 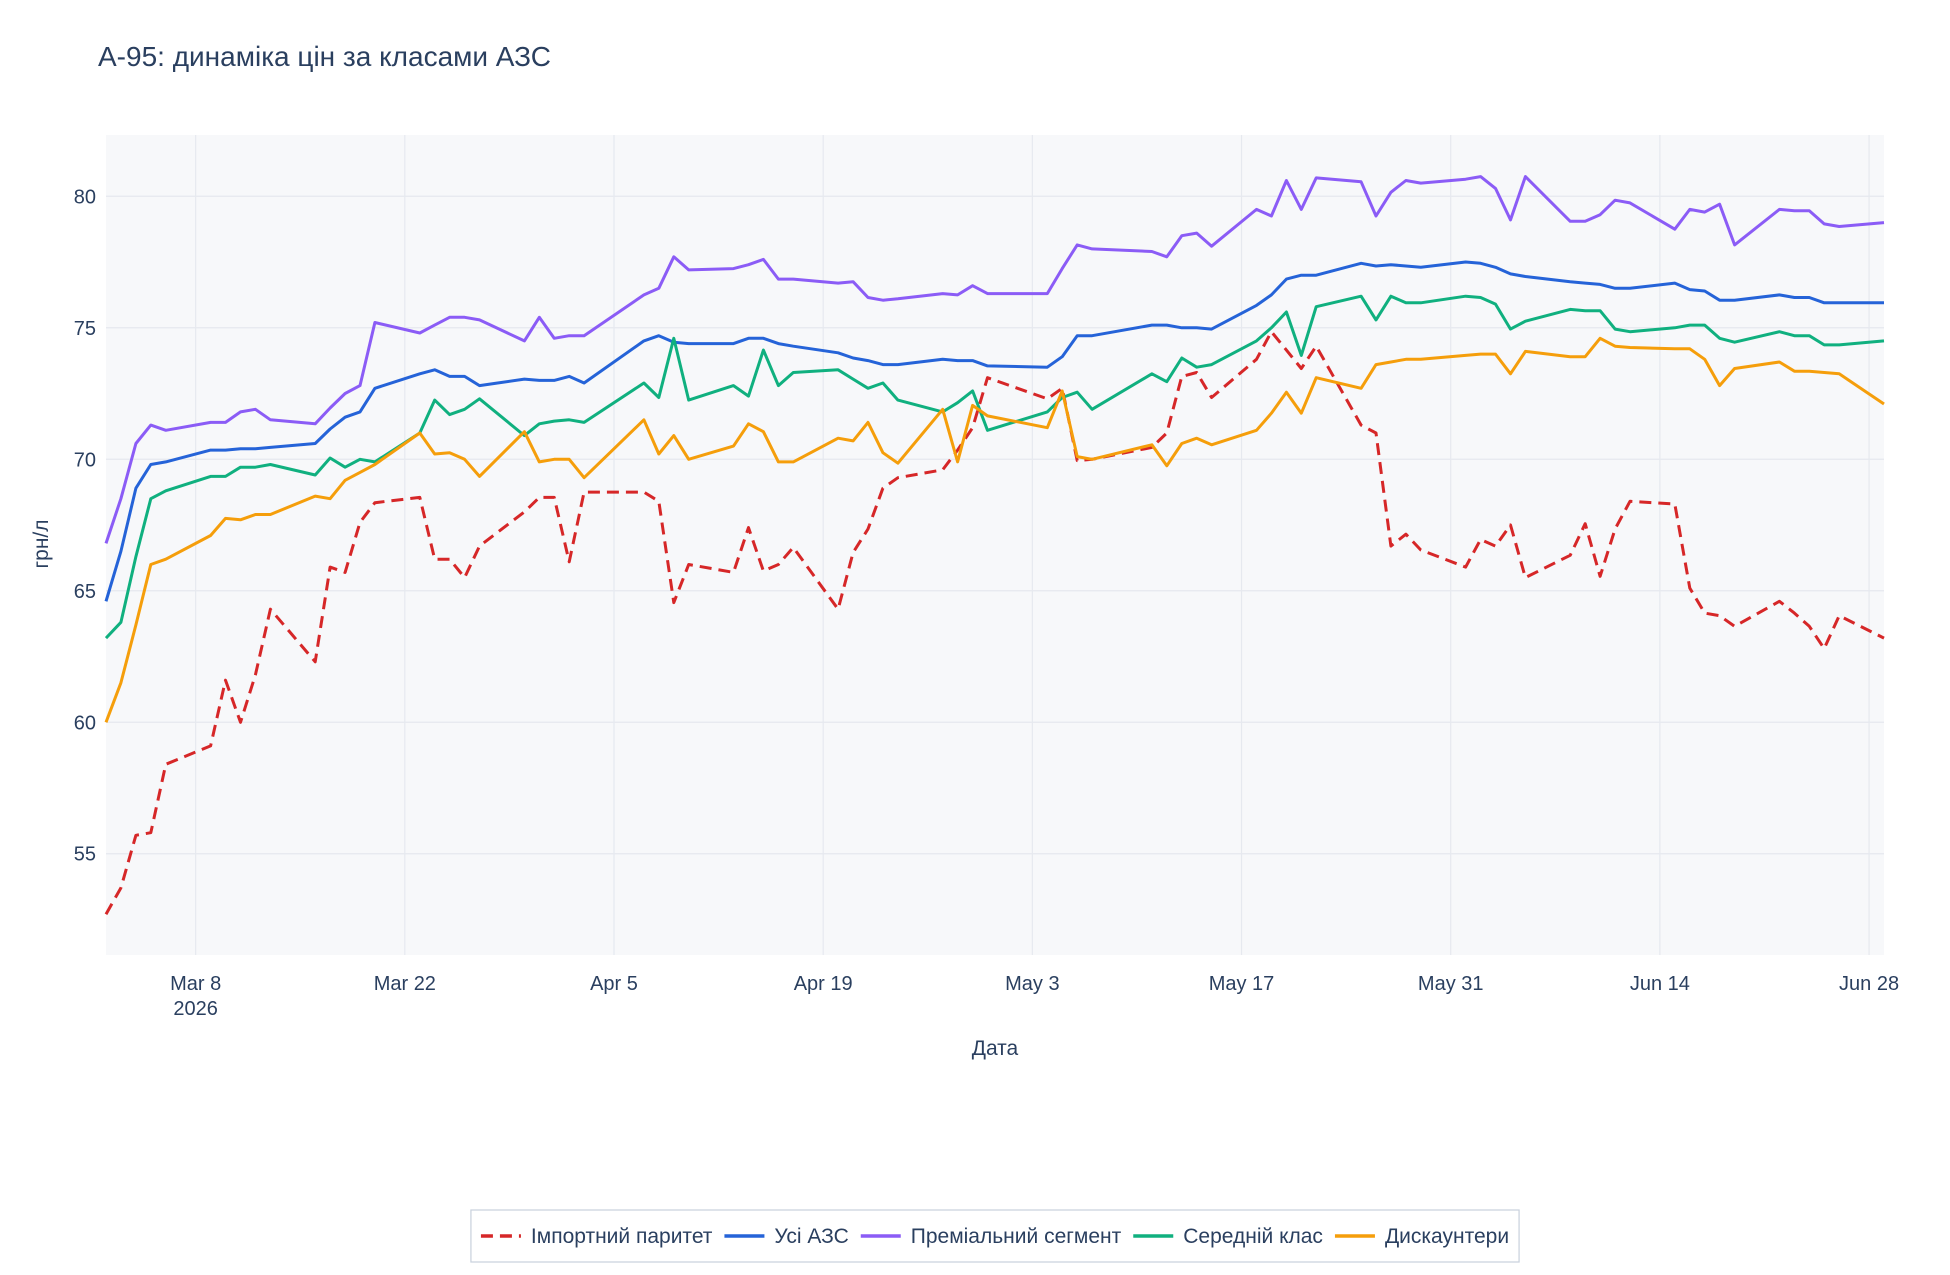 I want to click on x-axis-title: Дата, so click(x=995, y=1048).